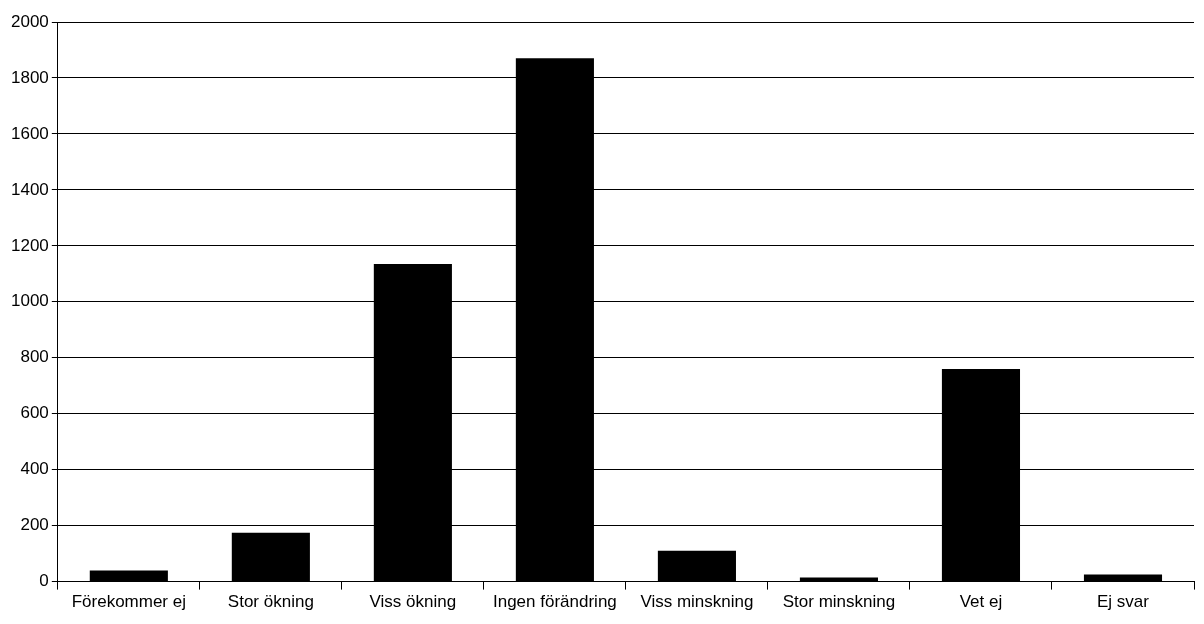  I want to click on y-tick-label: 2000, so click(29, 21).